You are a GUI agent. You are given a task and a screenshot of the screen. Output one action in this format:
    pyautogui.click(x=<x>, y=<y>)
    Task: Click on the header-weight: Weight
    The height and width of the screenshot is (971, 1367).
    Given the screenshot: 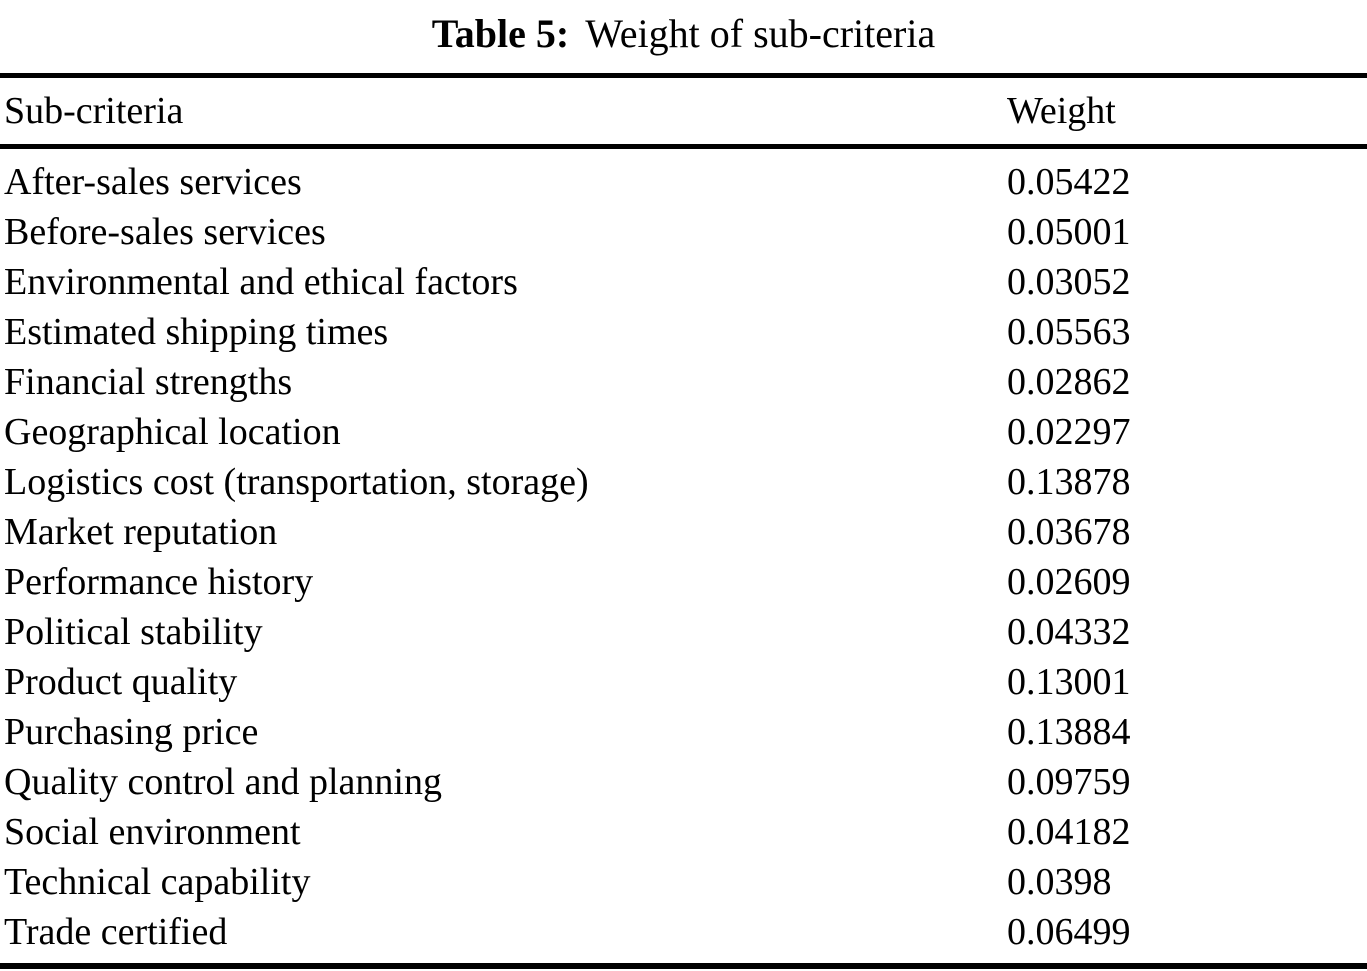 What is the action you would take?
    pyautogui.click(x=1061, y=111)
    